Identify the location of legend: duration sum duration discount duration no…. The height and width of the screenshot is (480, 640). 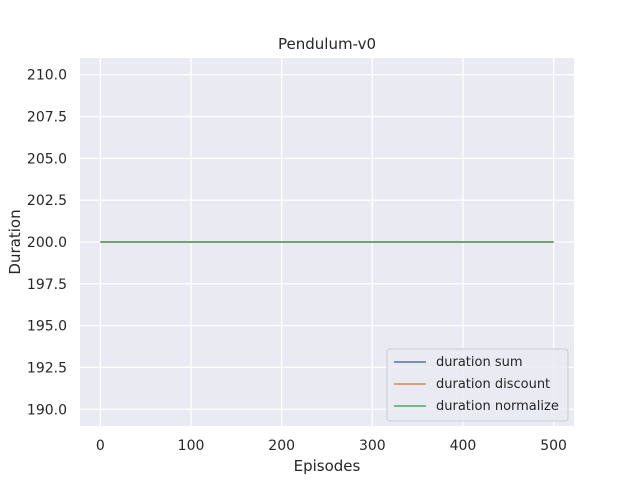
(477, 385).